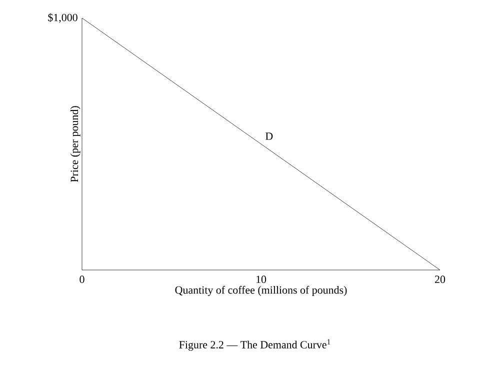 Image resolution: width=500 pixels, height=390 pixels. Describe the element at coordinates (261, 291) in the screenshot. I see `x-axis-title: Quantity of coffee (millions of pounds)` at that location.